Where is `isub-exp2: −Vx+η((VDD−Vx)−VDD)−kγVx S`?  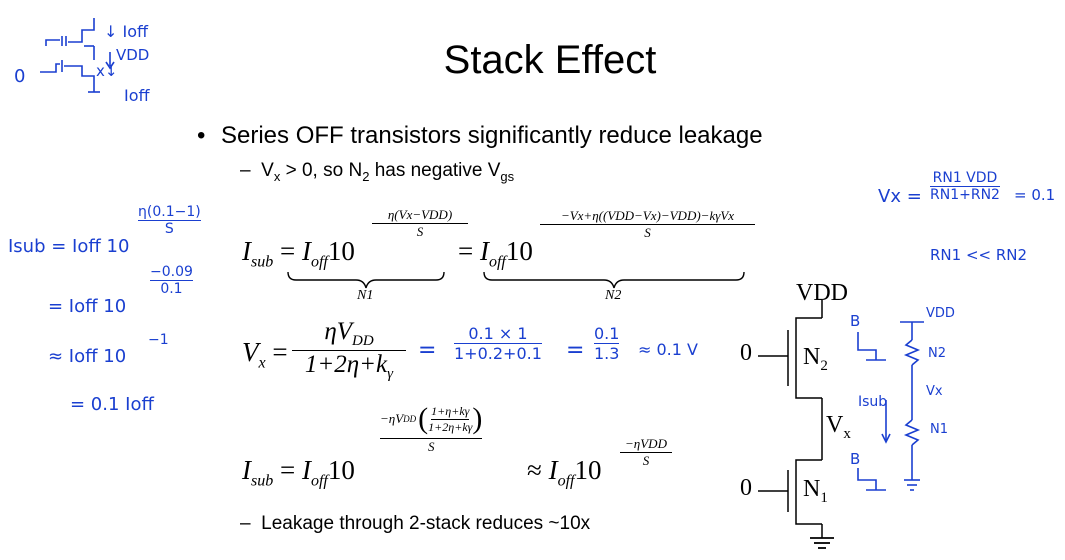 isub-exp2: −Vx+η((VDD−Vx)−VDD)−kγVx S is located at coordinates (647, 224).